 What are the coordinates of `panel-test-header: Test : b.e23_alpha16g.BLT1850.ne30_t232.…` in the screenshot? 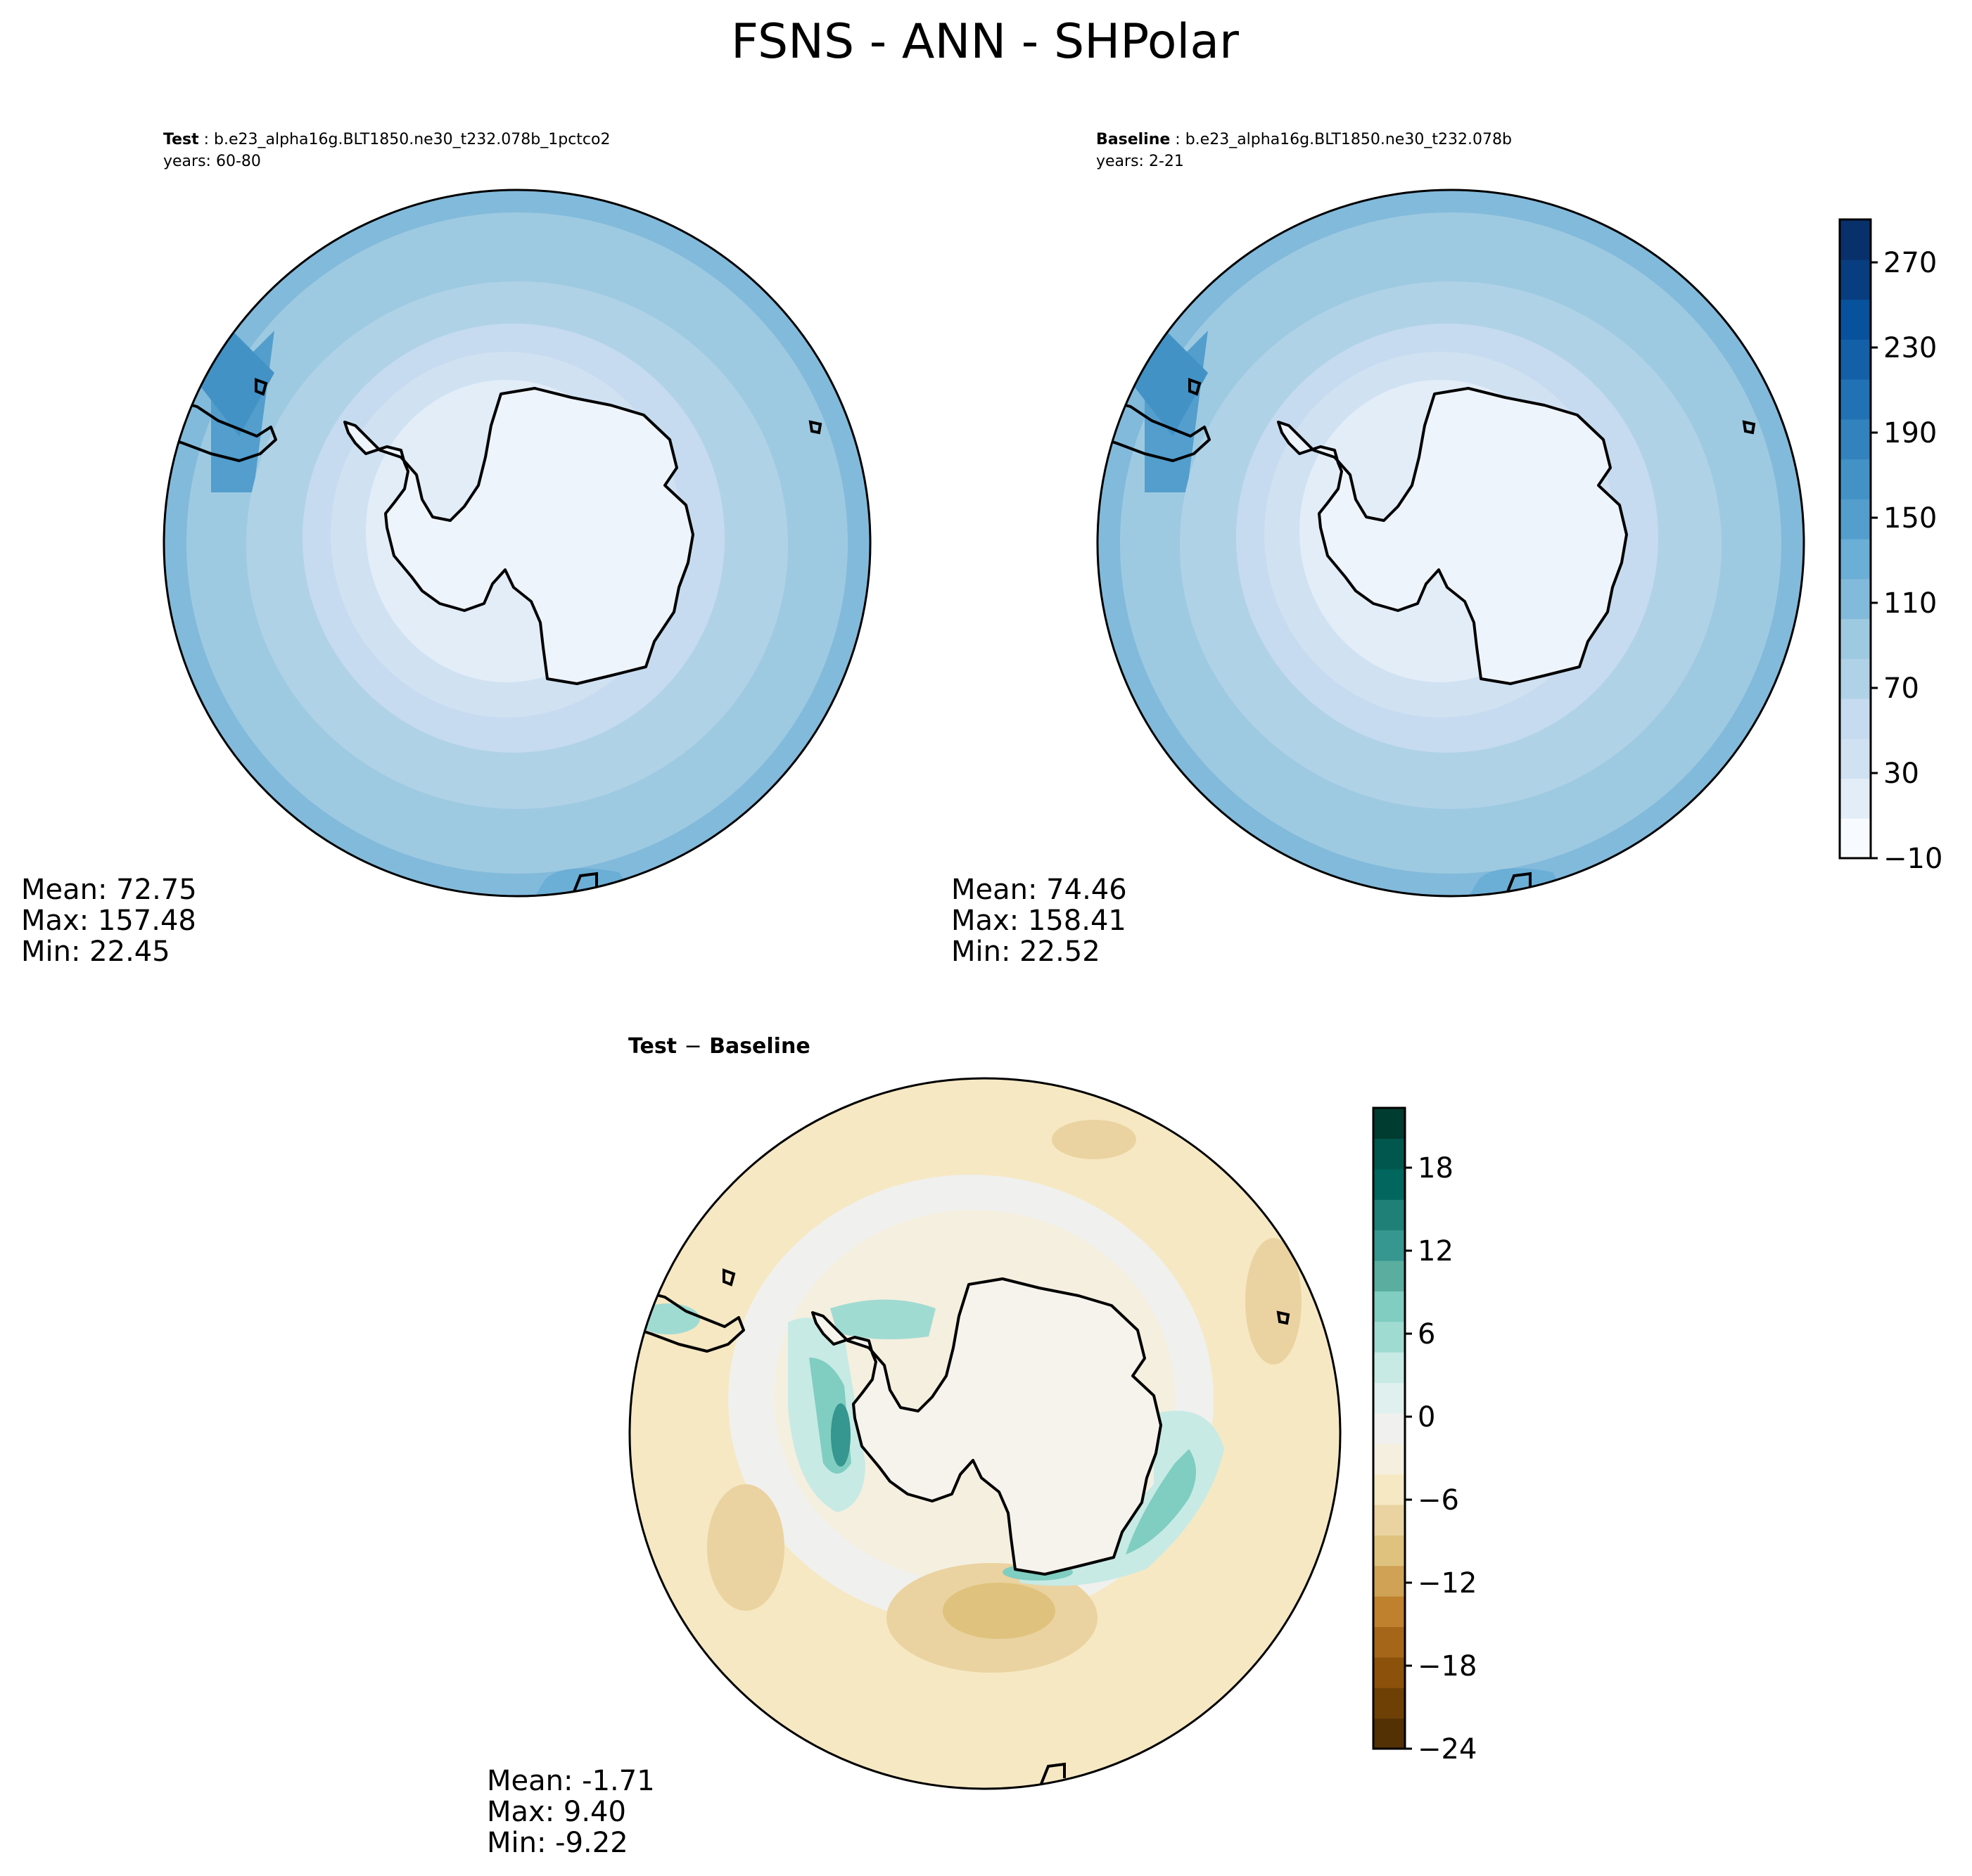 It's located at (387, 139).